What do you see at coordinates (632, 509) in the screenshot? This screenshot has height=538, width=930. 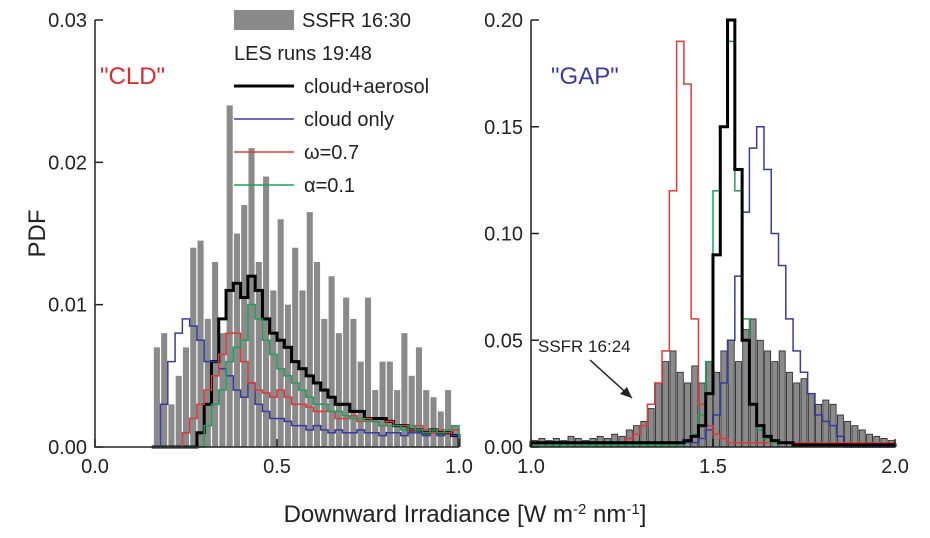 I see `x-label-part: -1` at bounding box center [632, 509].